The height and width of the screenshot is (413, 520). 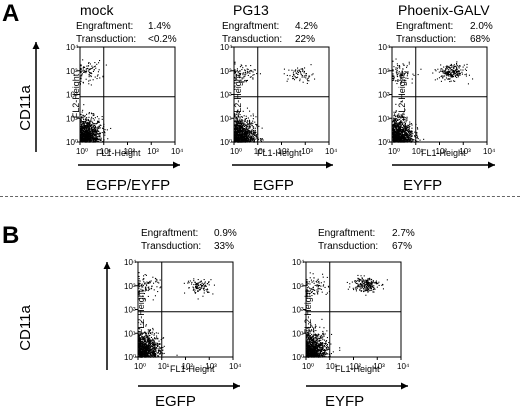 What do you see at coordinates (347, 233) in the screenshot?
I see `engraftment-label: Engraftment:` at bounding box center [347, 233].